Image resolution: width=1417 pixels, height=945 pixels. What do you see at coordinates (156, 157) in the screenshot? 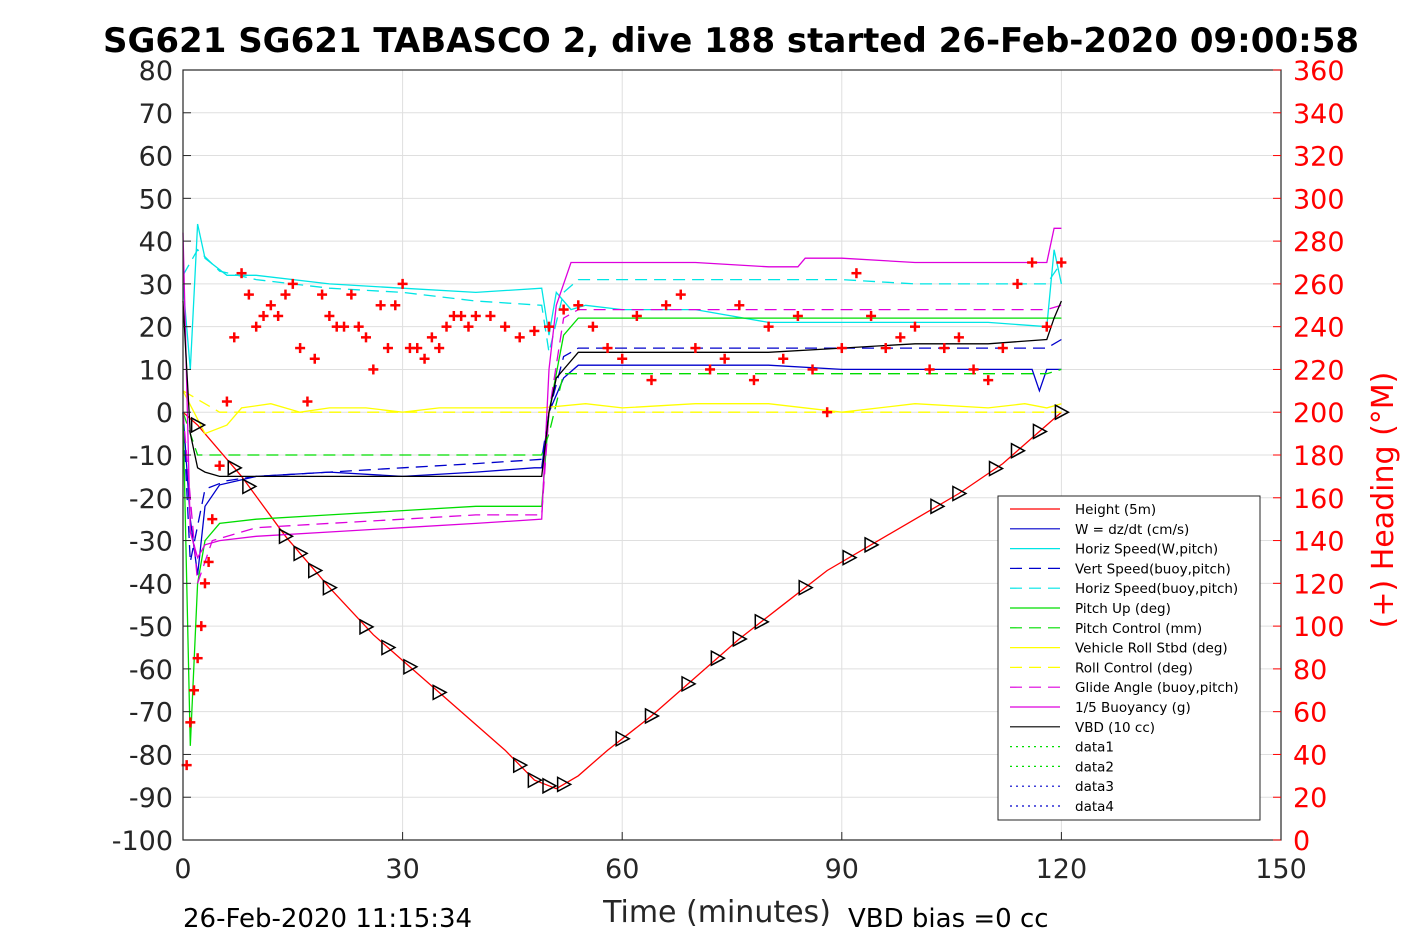
I see `y-tick-label: 60` at bounding box center [156, 157].